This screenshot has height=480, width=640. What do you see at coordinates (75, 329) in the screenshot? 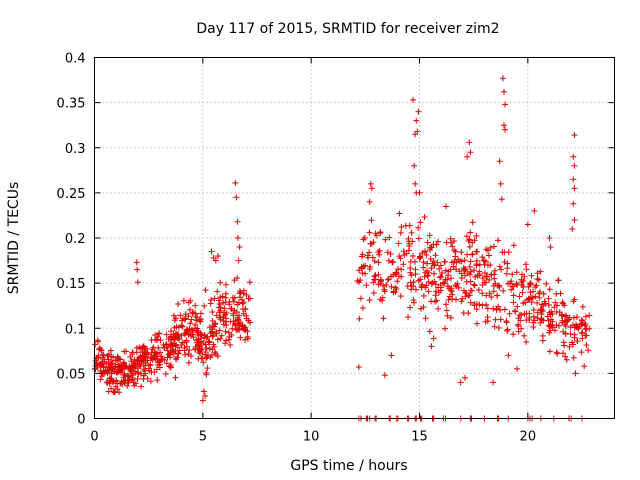
I see `y-tick-label: 0.1` at bounding box center [75, 329].